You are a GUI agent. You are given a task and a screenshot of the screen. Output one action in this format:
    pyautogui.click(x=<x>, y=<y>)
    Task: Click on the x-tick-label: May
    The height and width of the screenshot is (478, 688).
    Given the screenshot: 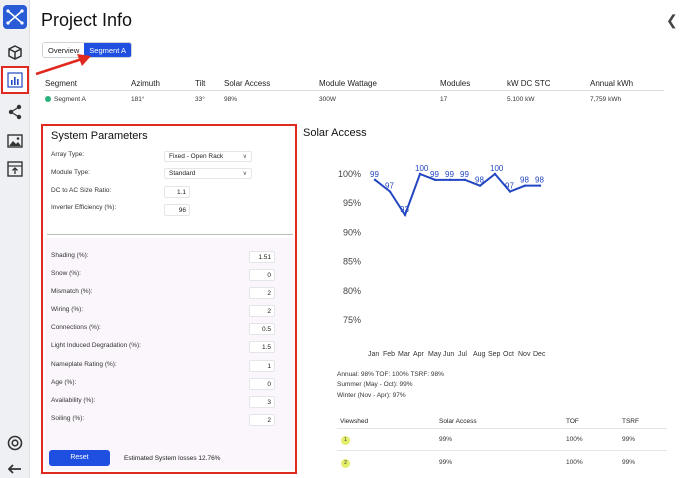 What is the action you would take?
    pyautogui.click(x=435, y=354)
    